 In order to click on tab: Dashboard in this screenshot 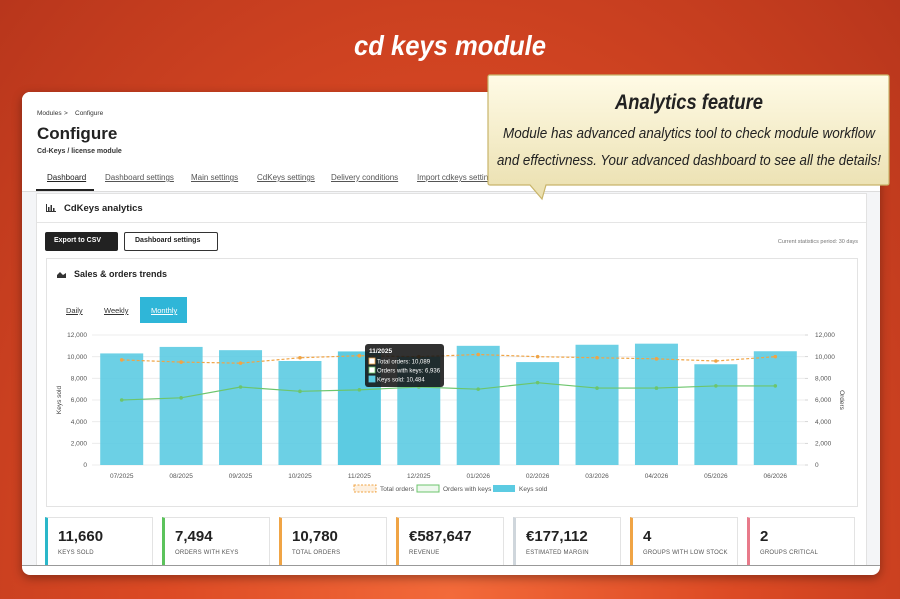, I will do `click(67, 177)`.